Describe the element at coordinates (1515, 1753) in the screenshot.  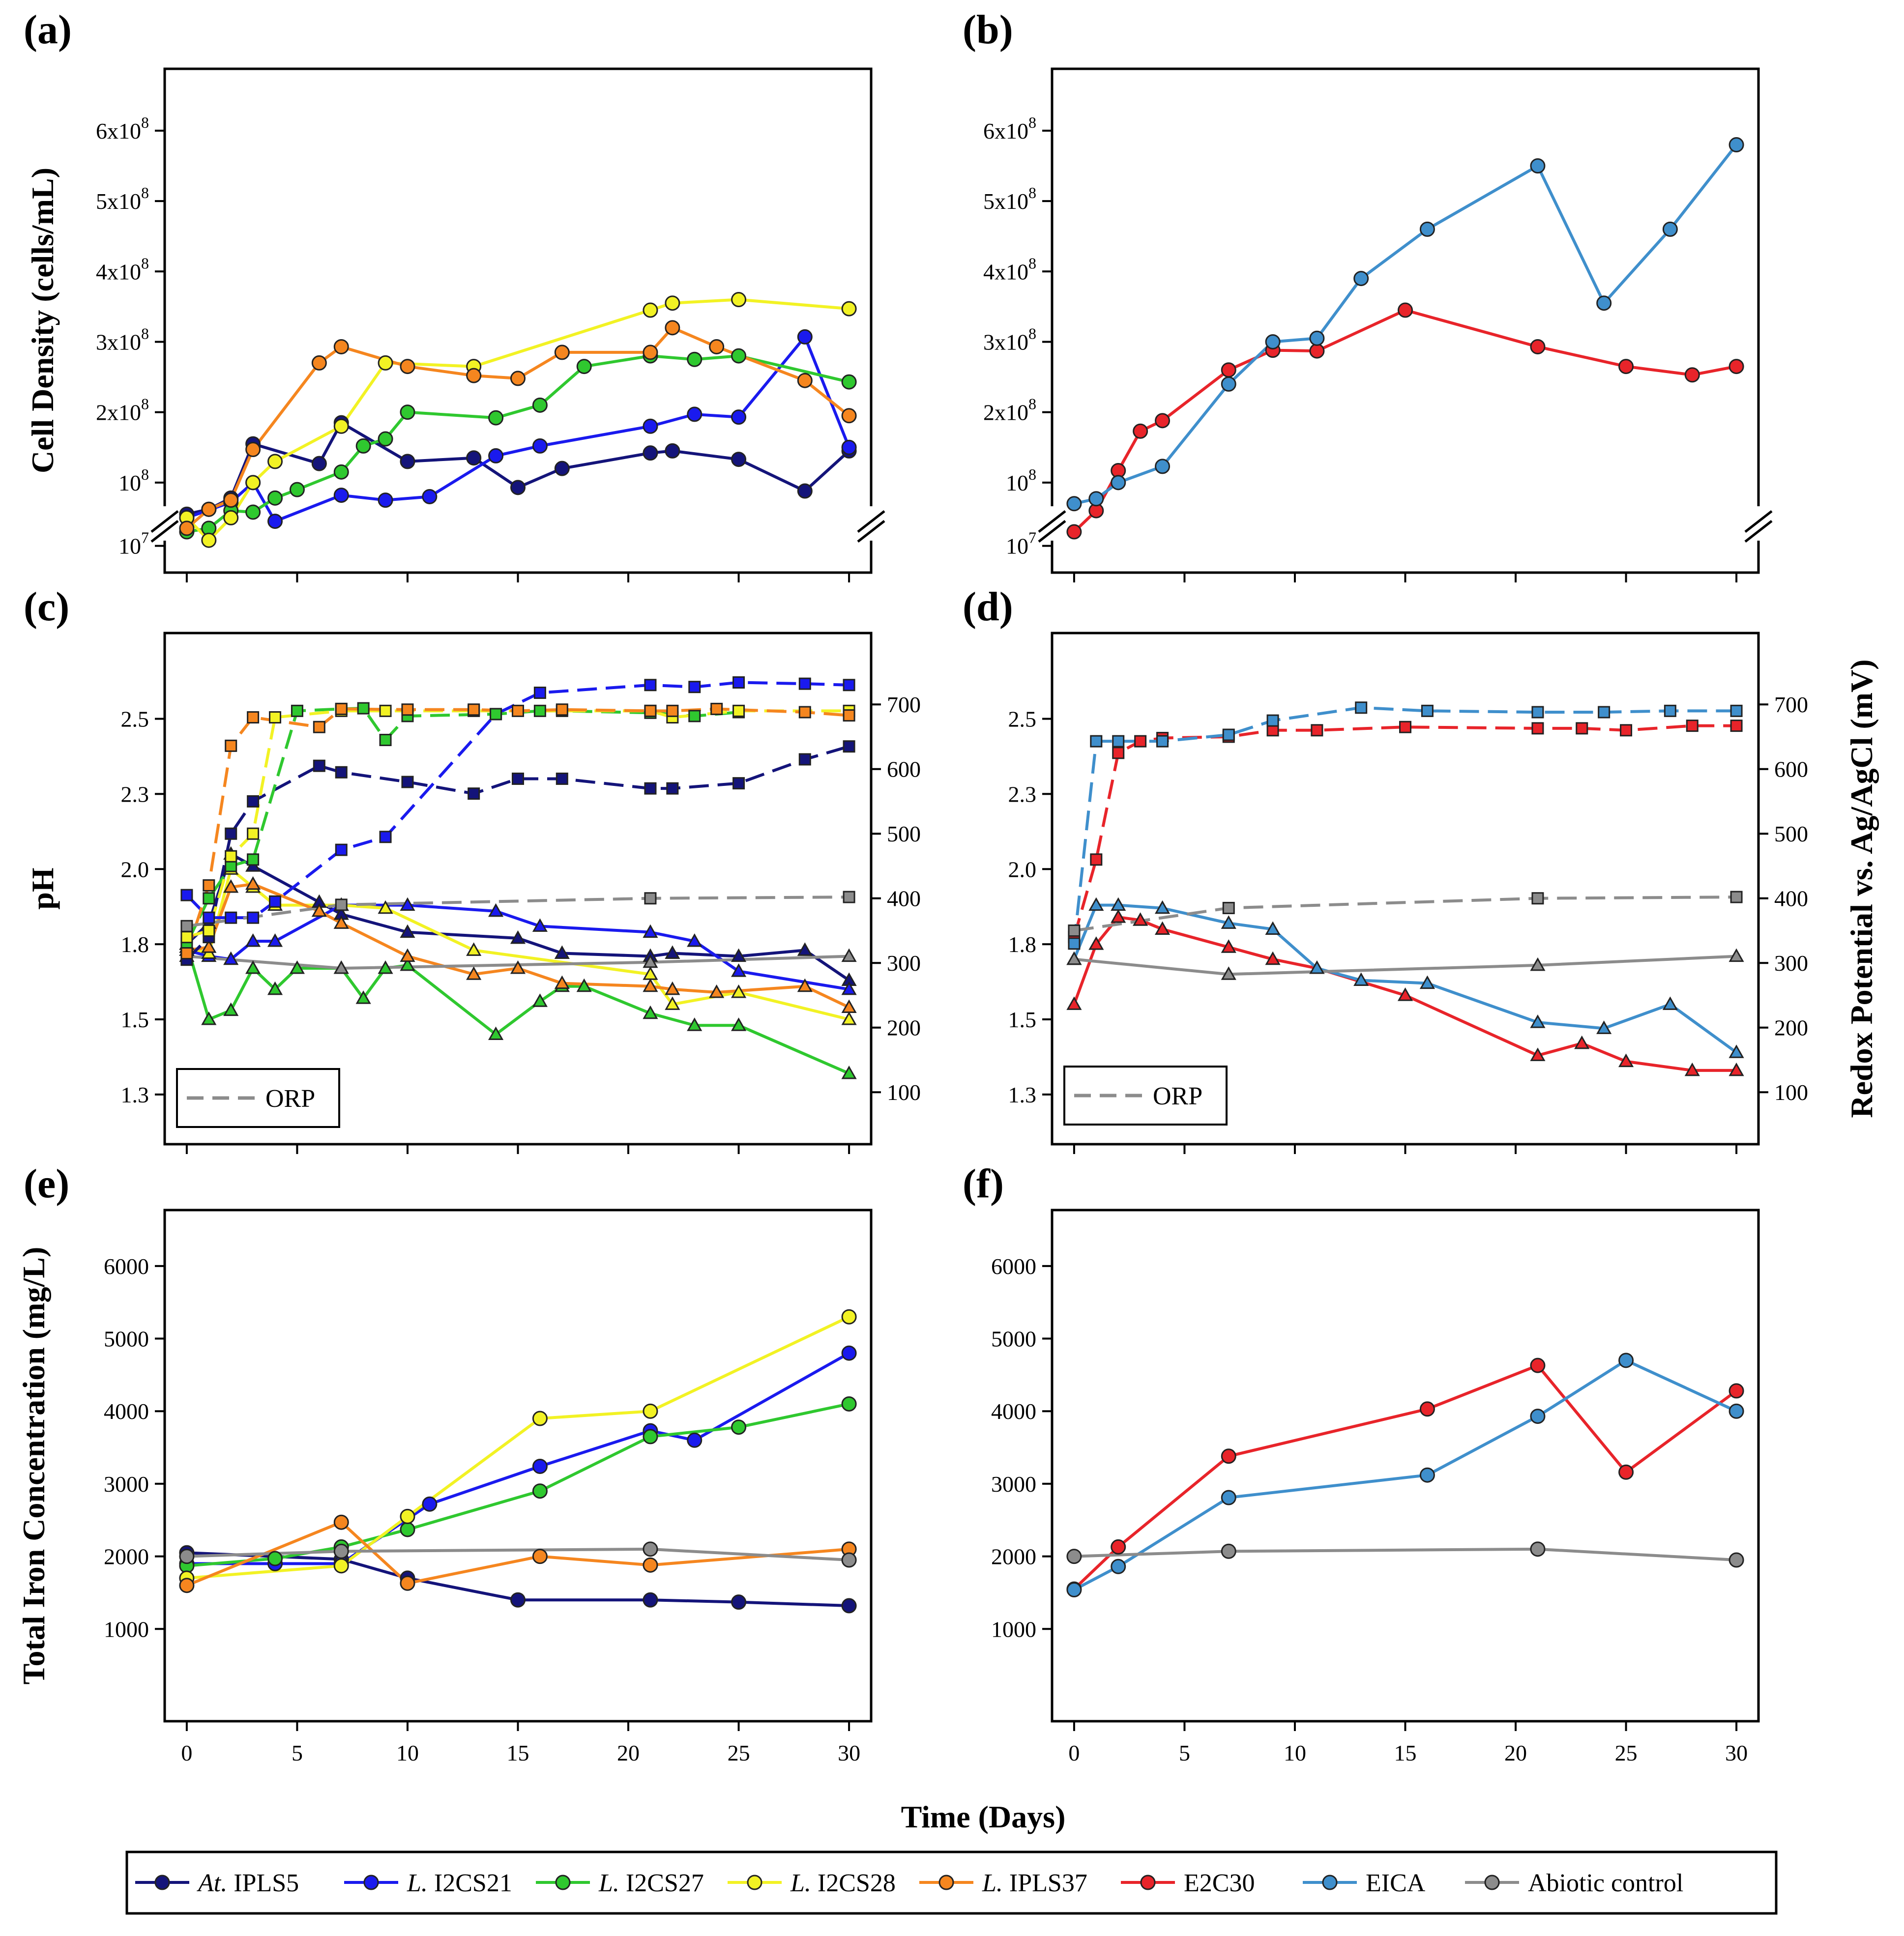
I see `x-tick-label: 20` at that location.